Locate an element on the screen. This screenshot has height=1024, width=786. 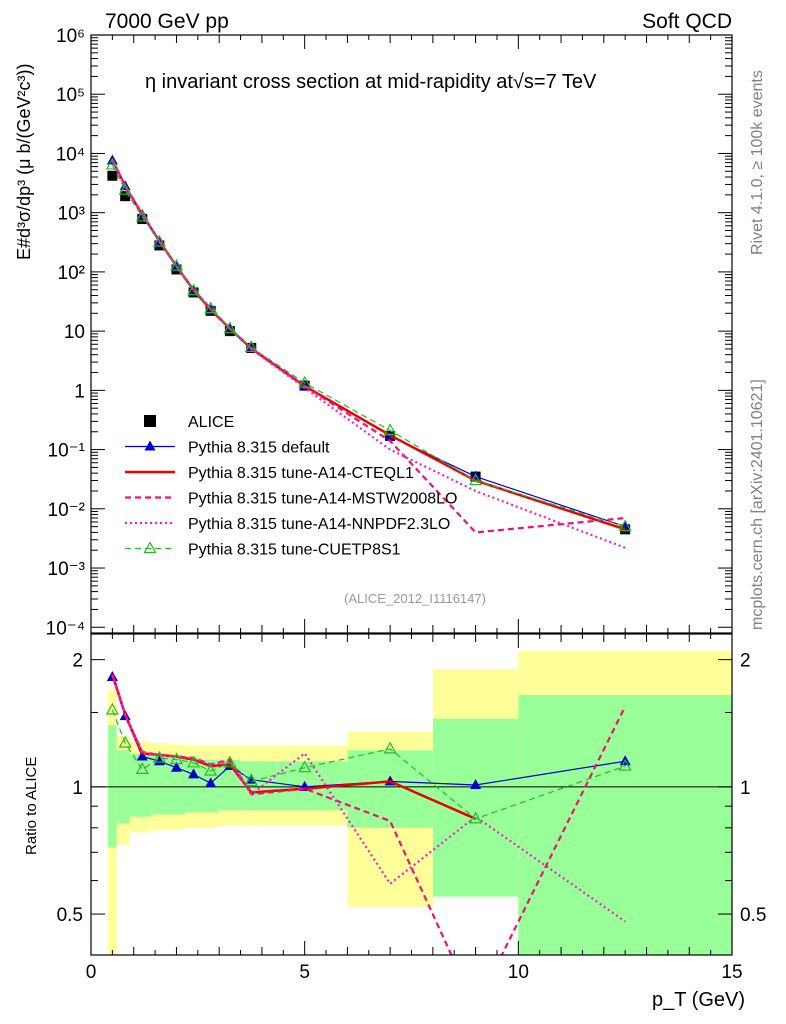
main-ytick-label: 10⁶ is located at coordinates (70, 36).